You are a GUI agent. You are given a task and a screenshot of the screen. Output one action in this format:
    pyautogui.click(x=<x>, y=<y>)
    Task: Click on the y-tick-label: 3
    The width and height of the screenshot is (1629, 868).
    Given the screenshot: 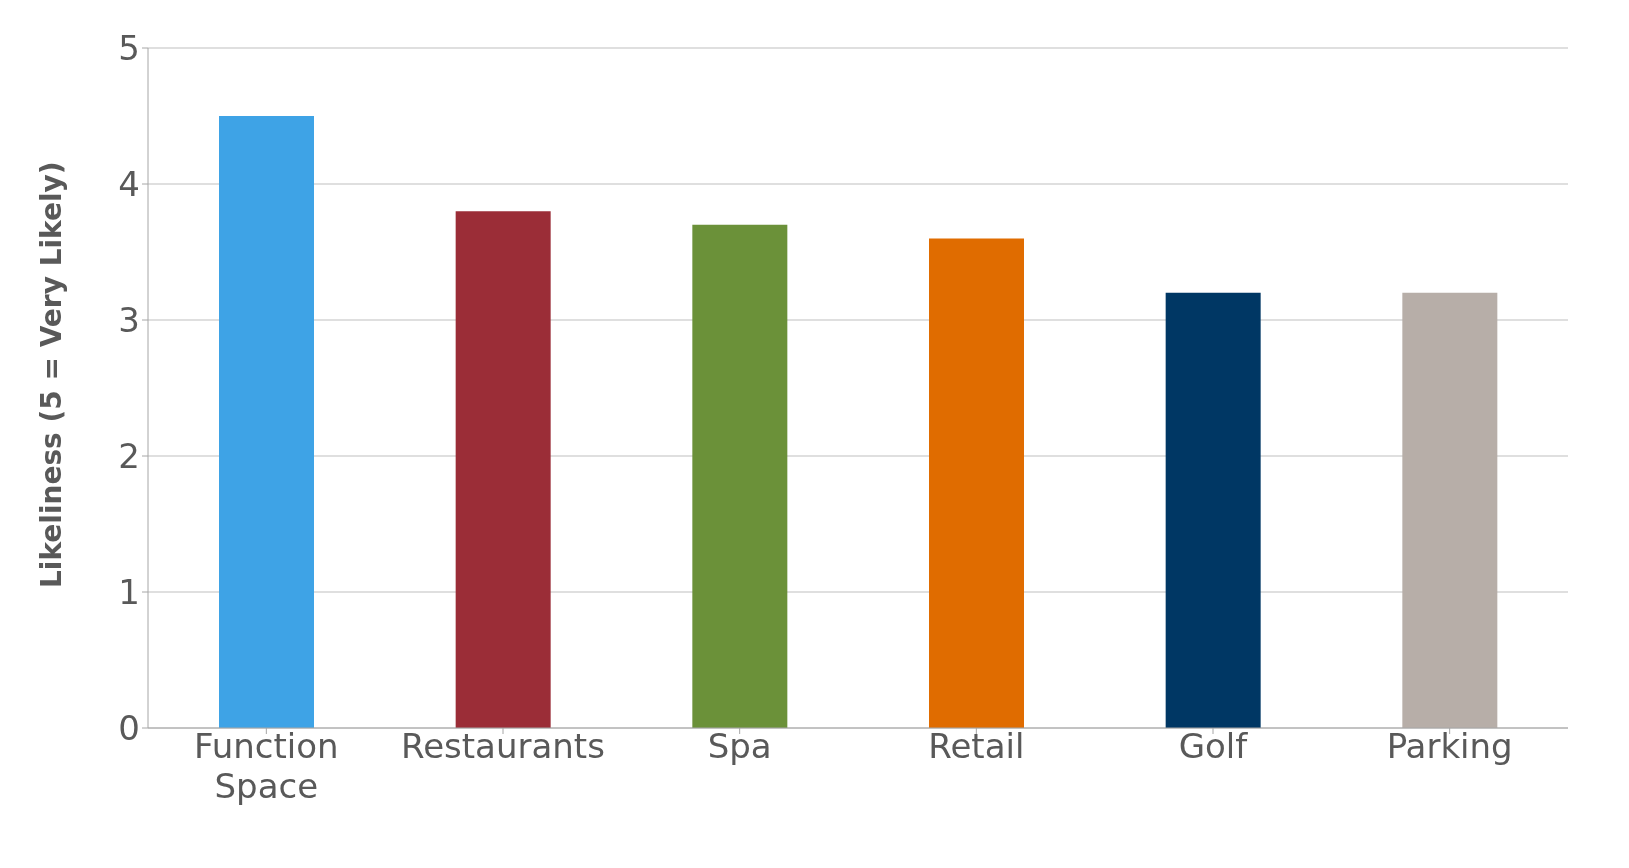 What is the action you would take?
    pyautogui.click(x=129, y=320)
    